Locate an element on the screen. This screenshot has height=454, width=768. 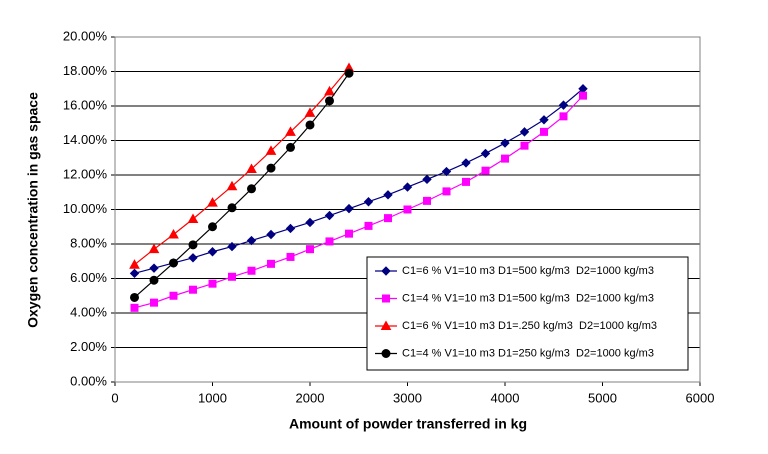
x-axis-title: Amount of powder transferred in kg is located at coordinates (408, 424).